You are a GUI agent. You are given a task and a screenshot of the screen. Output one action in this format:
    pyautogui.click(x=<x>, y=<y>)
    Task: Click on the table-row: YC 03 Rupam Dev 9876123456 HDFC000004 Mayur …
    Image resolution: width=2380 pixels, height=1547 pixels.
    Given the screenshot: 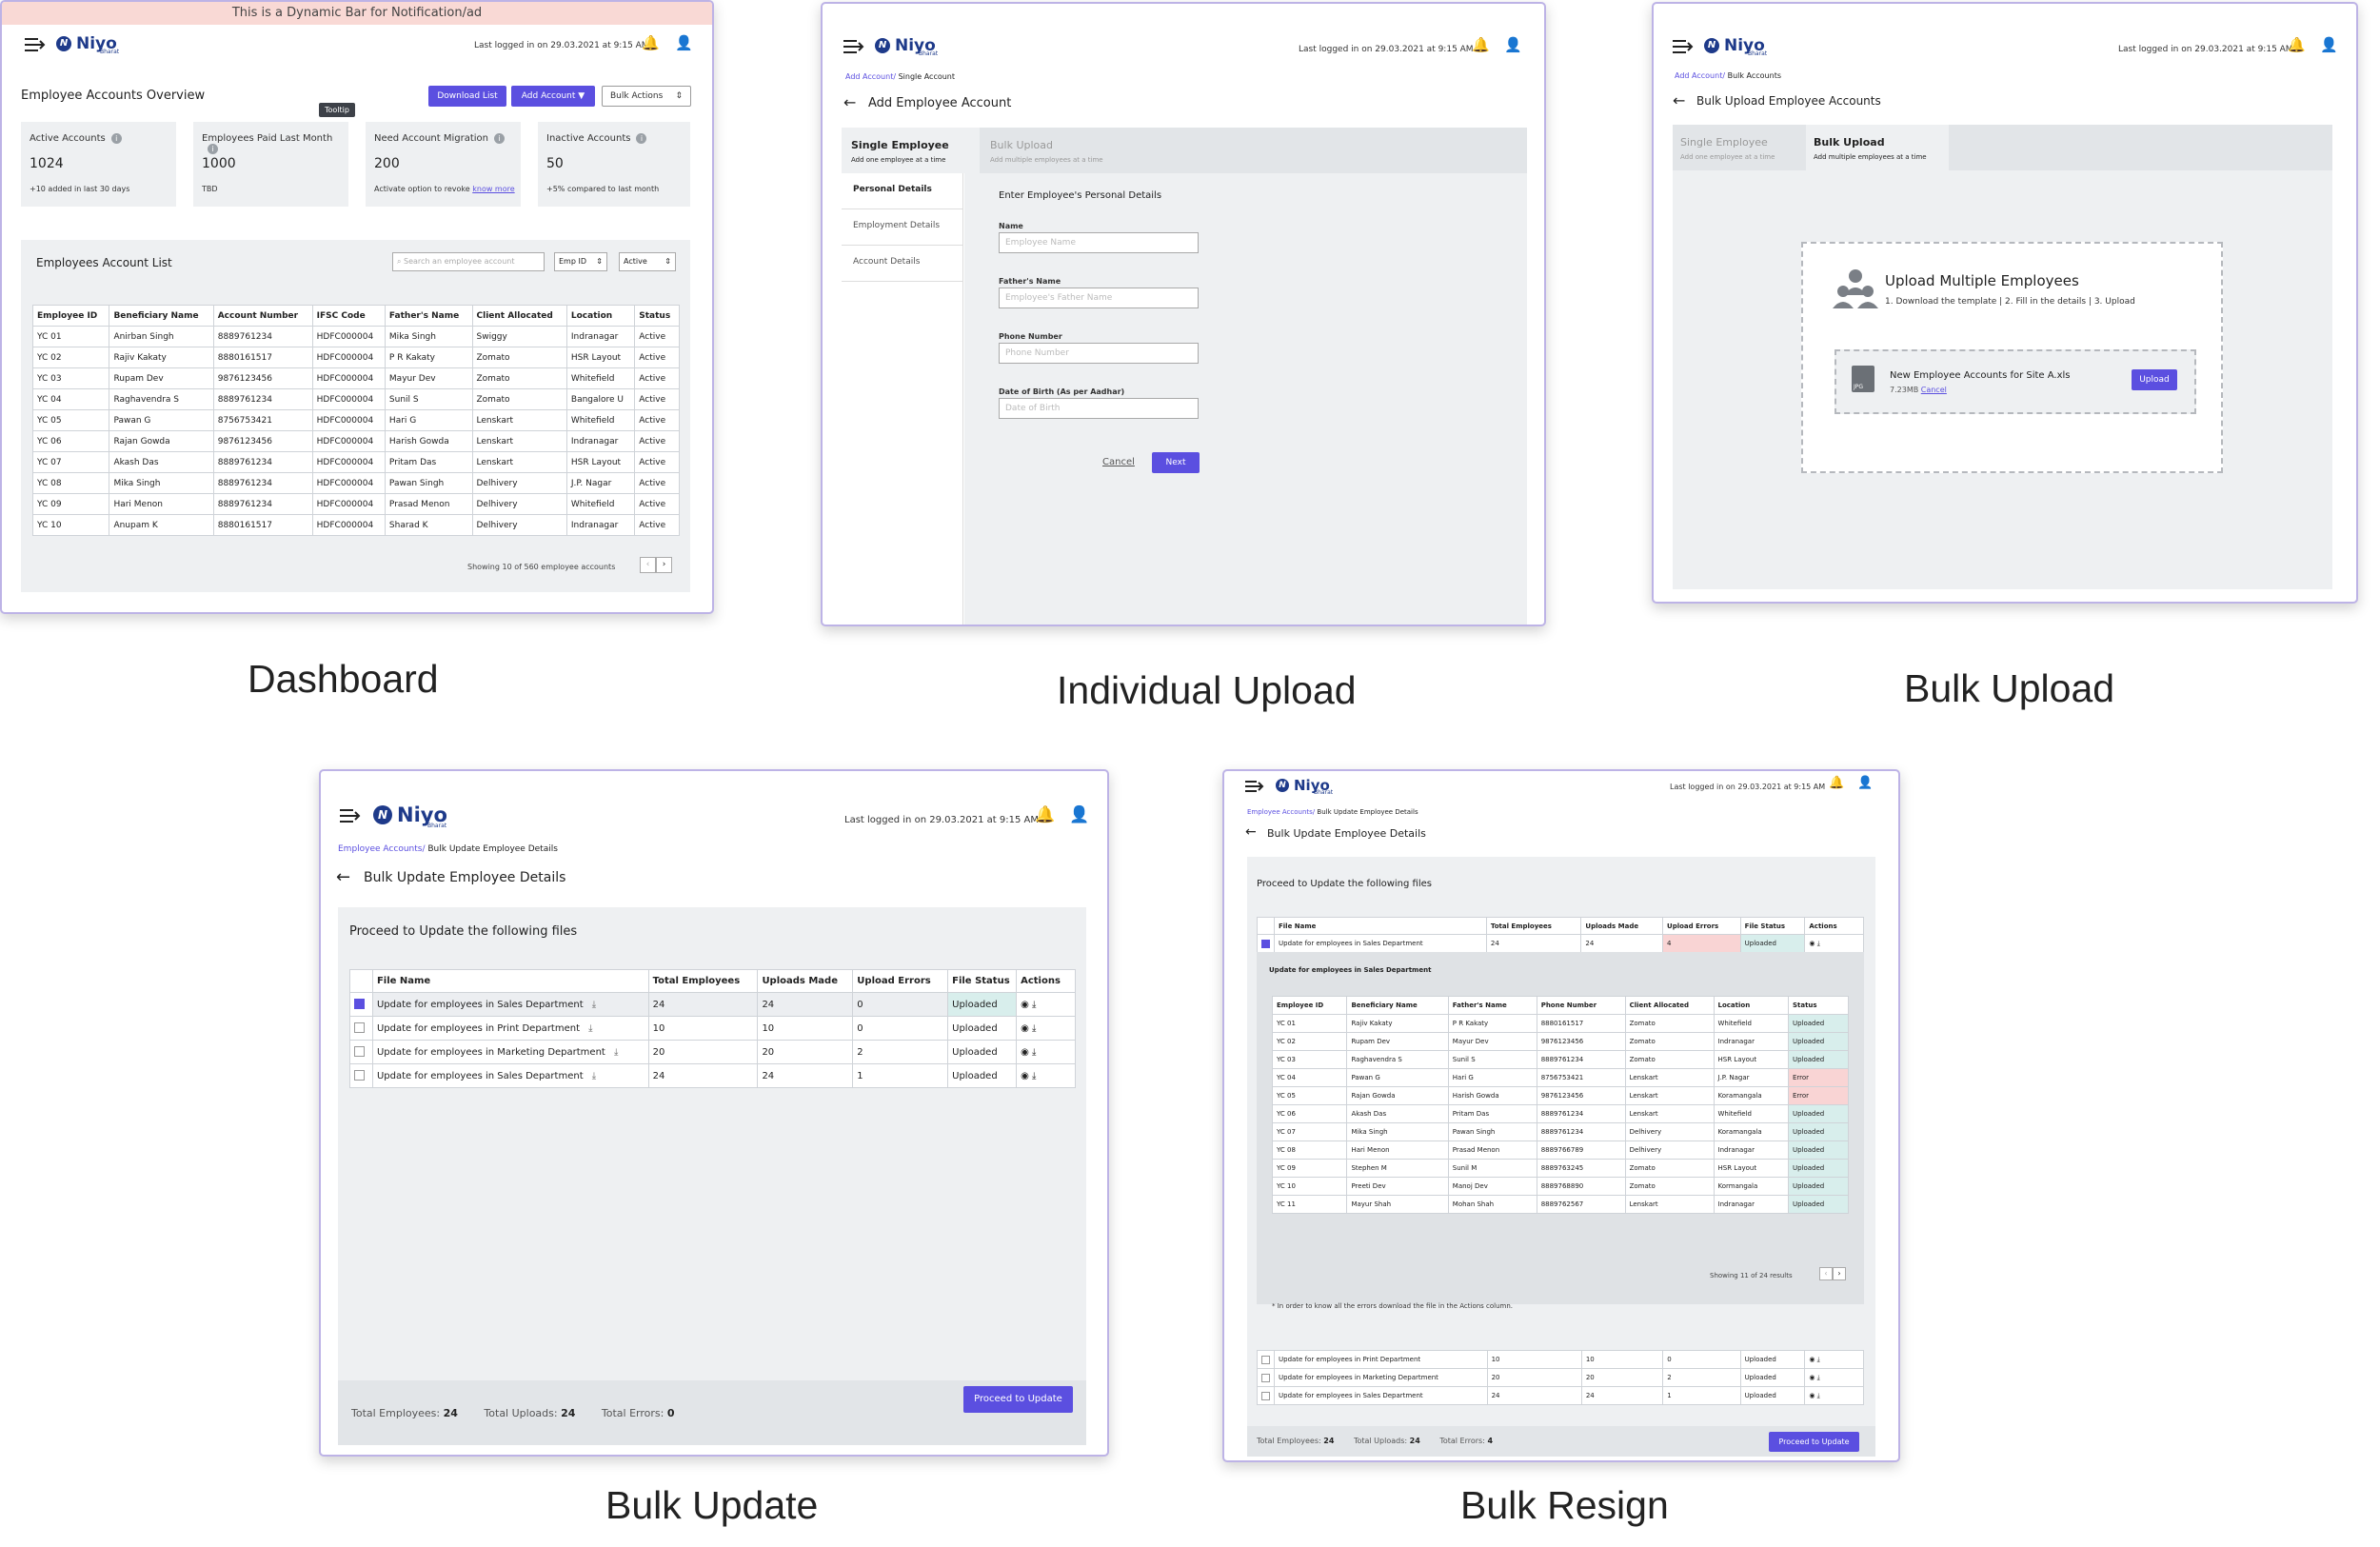 What is the action you would take?
    pyautogui.click(x=355, y=378)
    